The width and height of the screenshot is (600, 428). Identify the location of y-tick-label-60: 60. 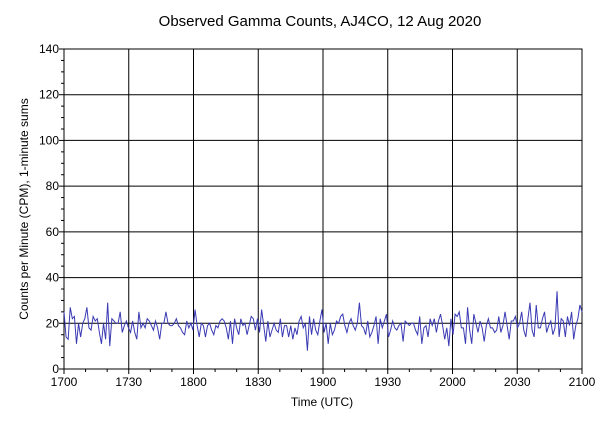
(53, 232).